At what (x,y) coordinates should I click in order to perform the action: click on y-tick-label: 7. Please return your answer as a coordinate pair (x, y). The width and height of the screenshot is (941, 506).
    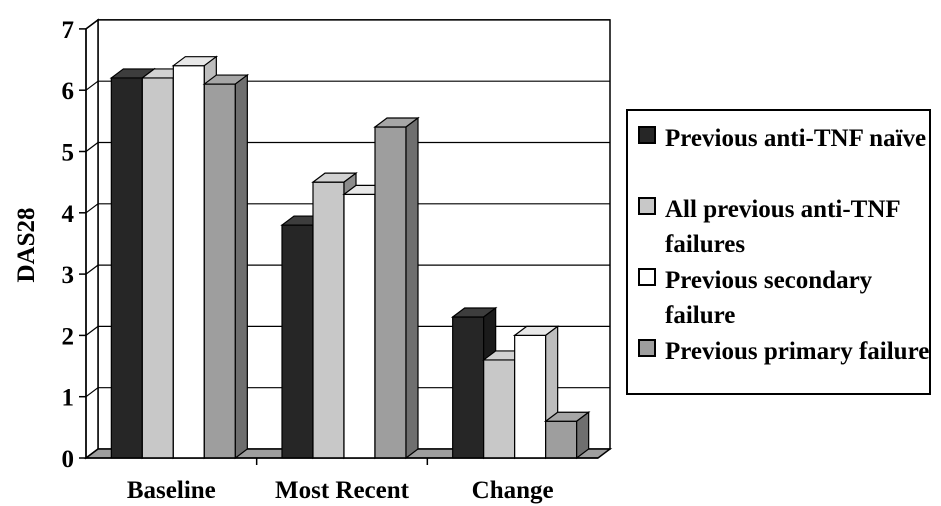
    Looking at the image, I should click on (68, 30).